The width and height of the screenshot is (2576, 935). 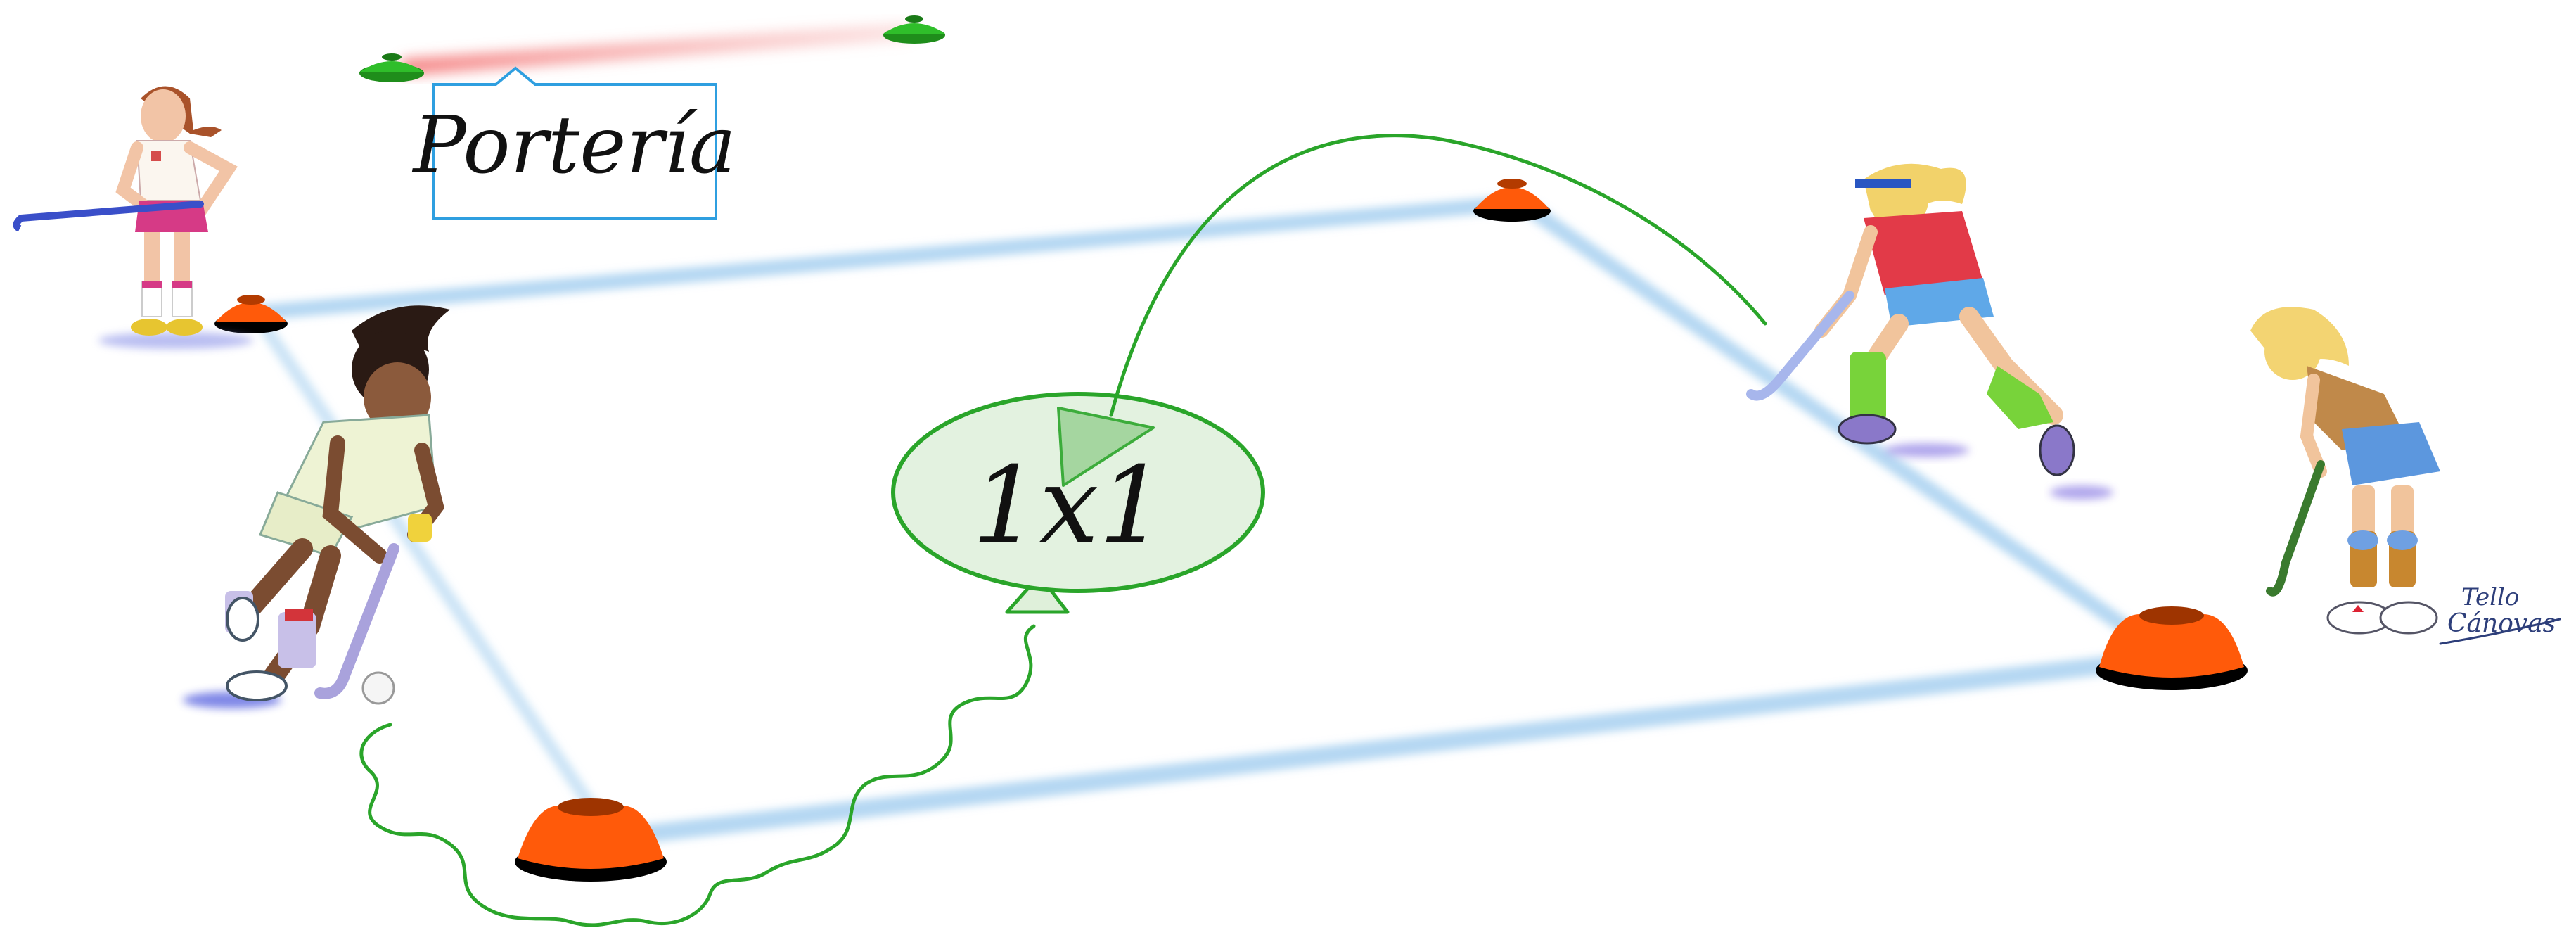 What do you see at coordinates (316, 506) in the screenshot?
I see `dribbler-player` at bounding box center [316, 506].